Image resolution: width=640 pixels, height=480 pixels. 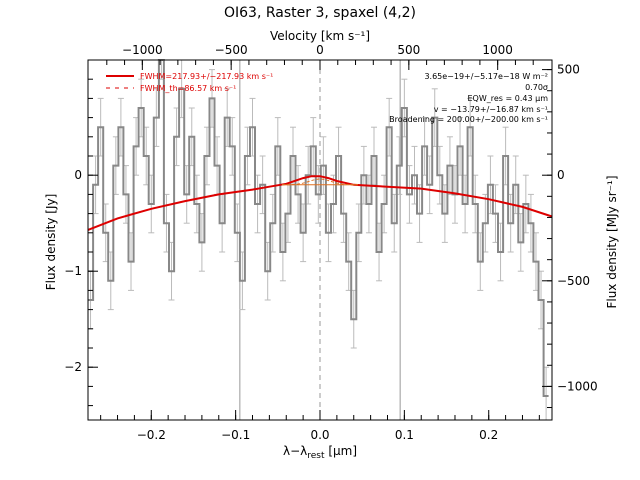 What do you see at coordinates (188, 88) in the screenshot?
I see `legend-label-thermal: FWHM_th=86.57 km s⁻¹` at bounding box center [188, 88].